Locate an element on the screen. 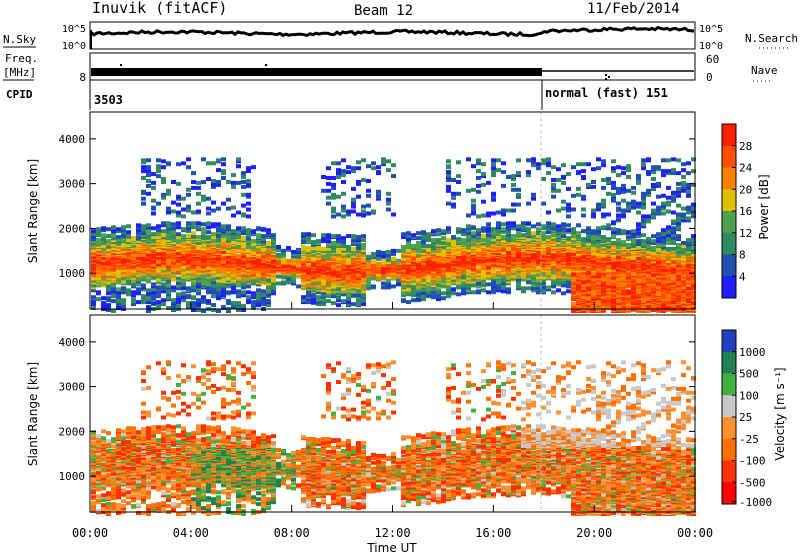 The width and height of the screenshot is (800, 554). nave-tick-top: 60 is located at coordinates (712, 59).